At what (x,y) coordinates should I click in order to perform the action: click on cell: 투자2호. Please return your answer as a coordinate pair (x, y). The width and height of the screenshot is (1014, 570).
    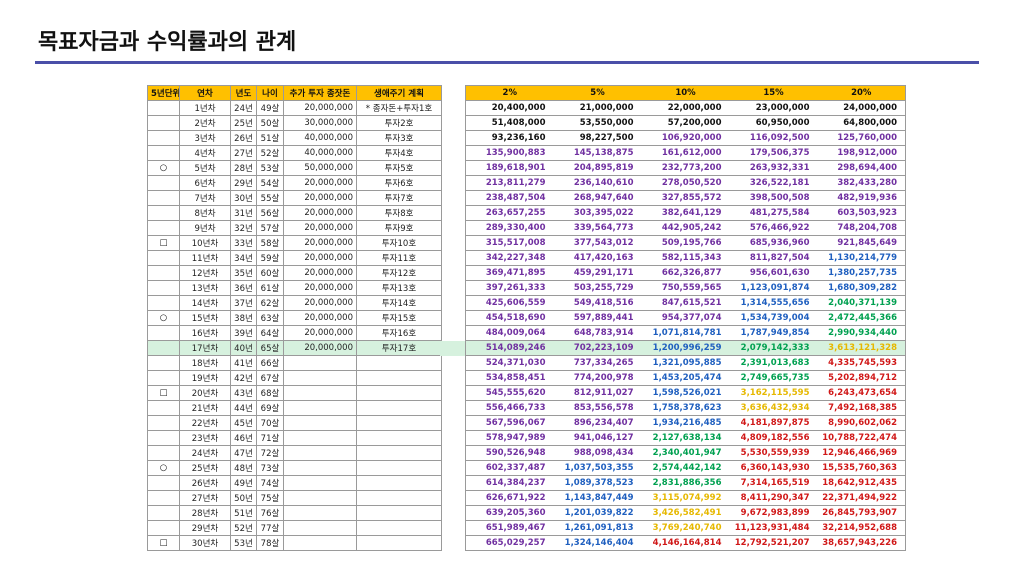
    Looking at the image, I should click on (399, 123).